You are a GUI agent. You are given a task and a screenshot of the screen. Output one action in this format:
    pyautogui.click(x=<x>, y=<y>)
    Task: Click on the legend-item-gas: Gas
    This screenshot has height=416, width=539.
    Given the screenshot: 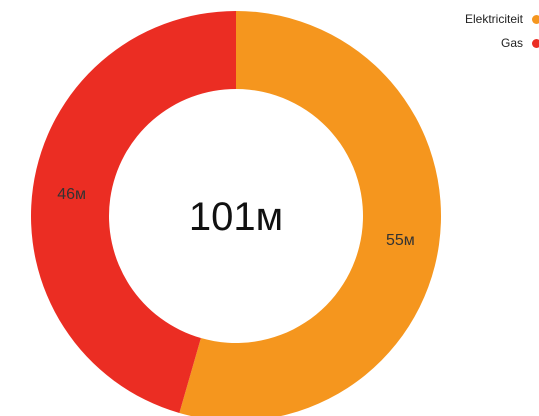 What is the action you would take?
    pyautogui.click(x=479, y=43)
    